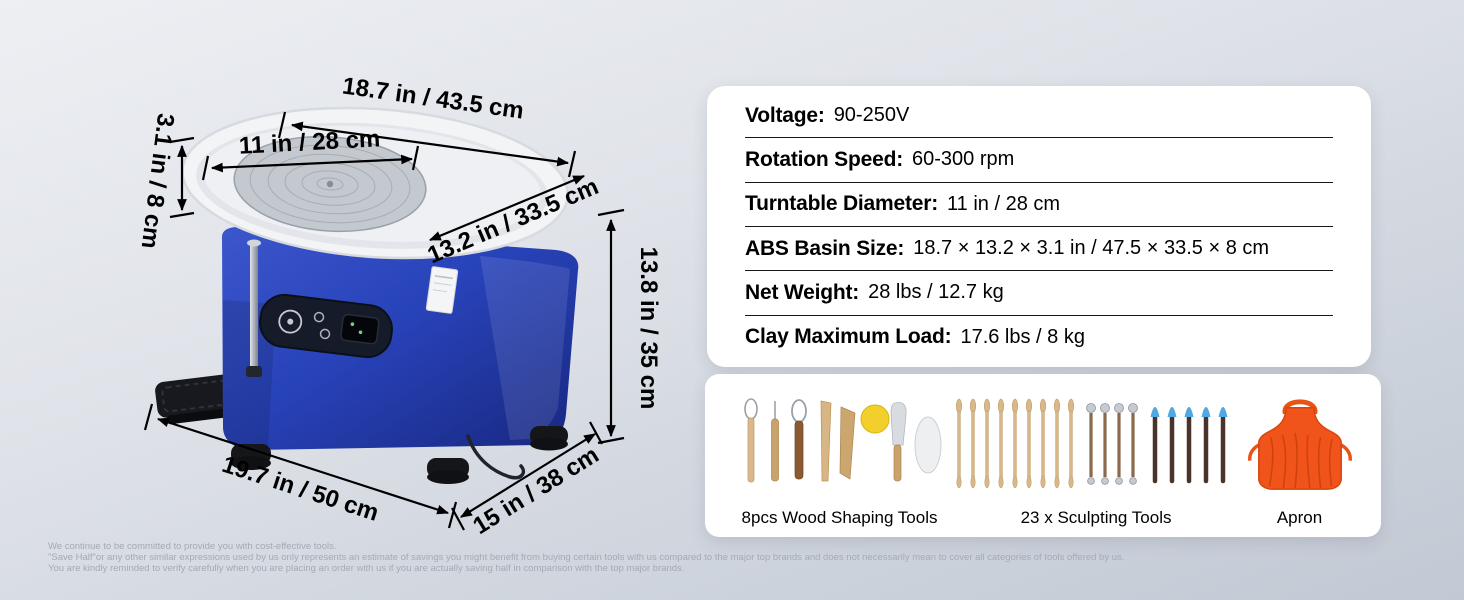 The height and width of the screenshot is (600, 1464). What do you see at coordinates (290, 321) in the screenshot?
I see `dial-icon` at bounding box center [290, 321].